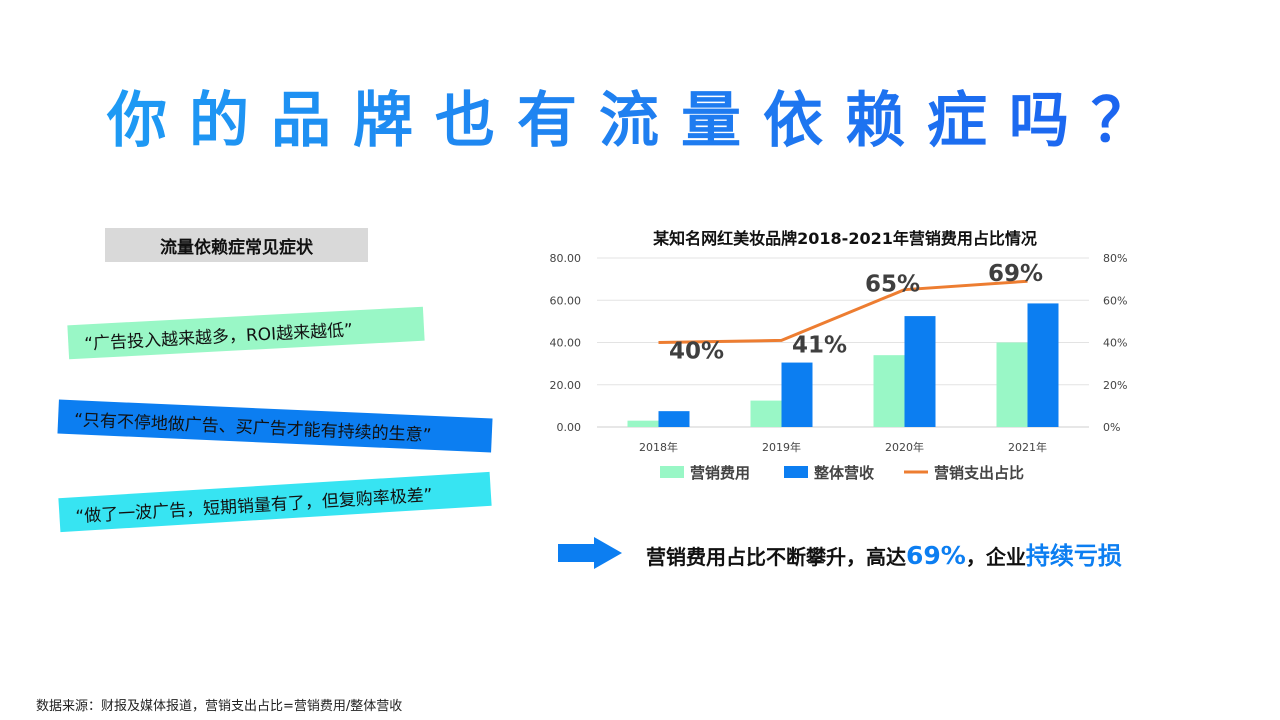 The height and width of the screenshot is (720, 1280). What do you see at coordinates (236, 245) in the screenshot?
I see `symptoms-header: 流量依赖症常见症状` at bounding box center [236, 245].